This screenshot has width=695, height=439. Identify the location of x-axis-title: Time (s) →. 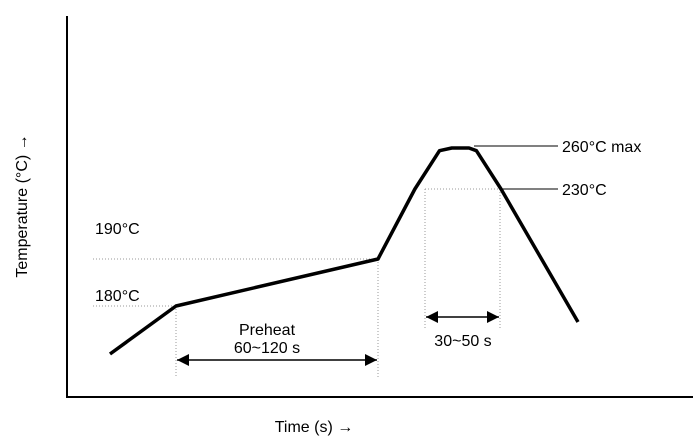
(314, 427).